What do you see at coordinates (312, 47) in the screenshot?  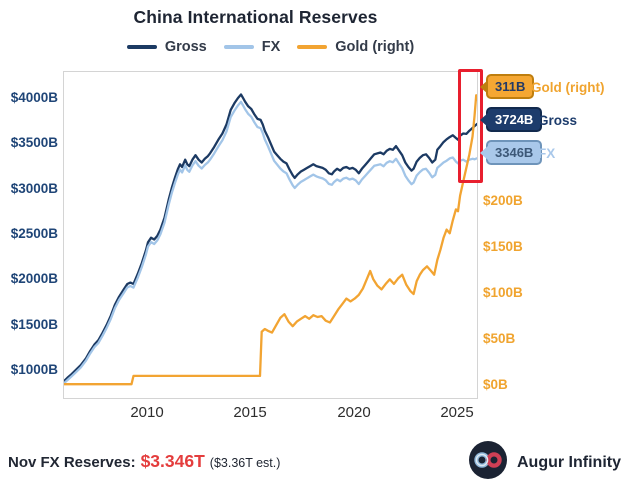 I see `gold-line-swatch-icon` at bounding box center [312, 47].